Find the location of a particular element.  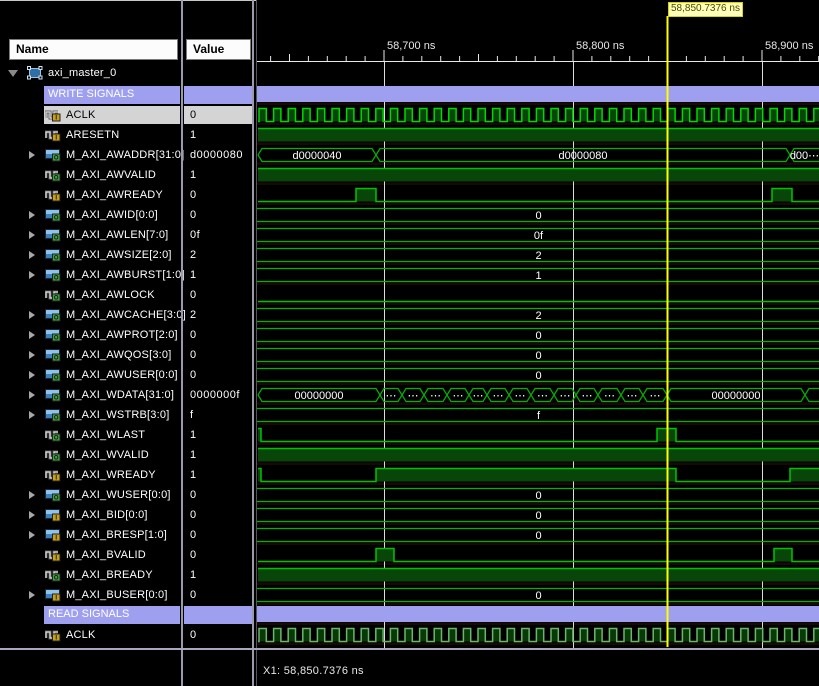

value-cell: 1 is located at coordinates (218, 175).